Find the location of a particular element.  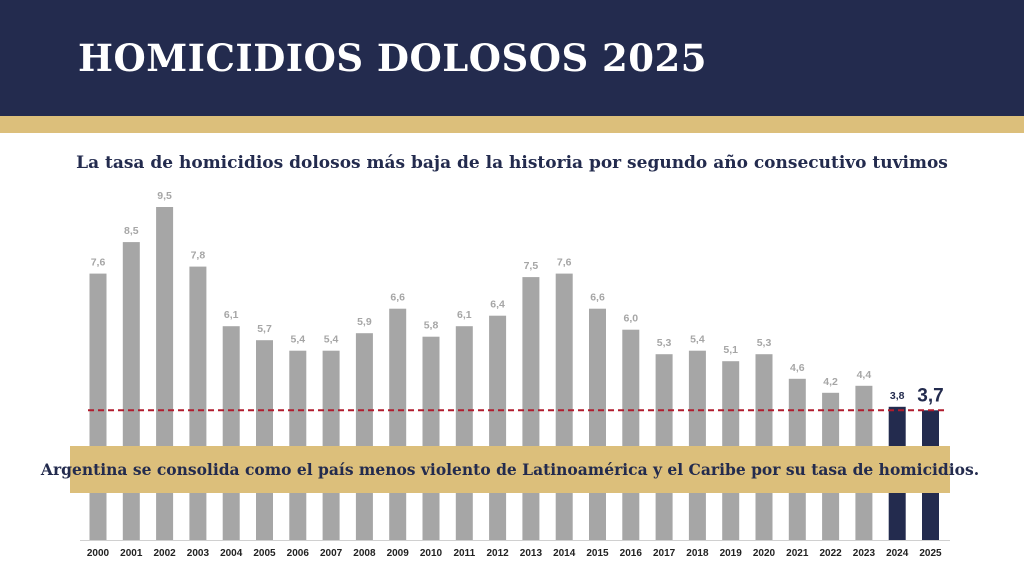

value-label-2007: 5,4 is located at coordinates (331, 340).